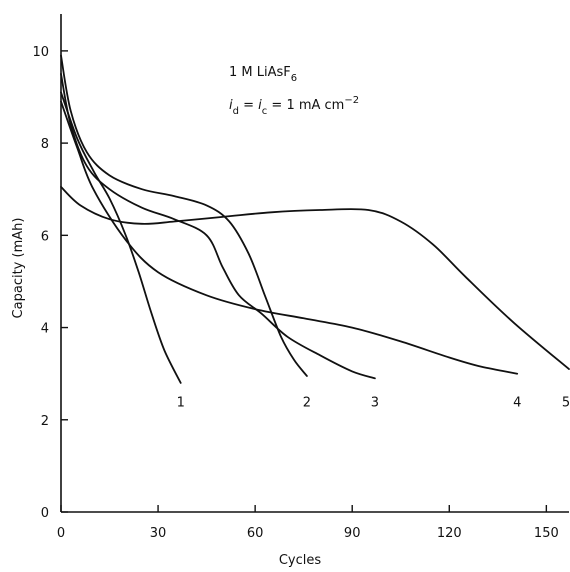 The width and height of the screenshot is (570, 572). What do you see at coordinates (181, 402) in the screenshot?
I see `series-1-label: 1` at bounding box center [181, 402].